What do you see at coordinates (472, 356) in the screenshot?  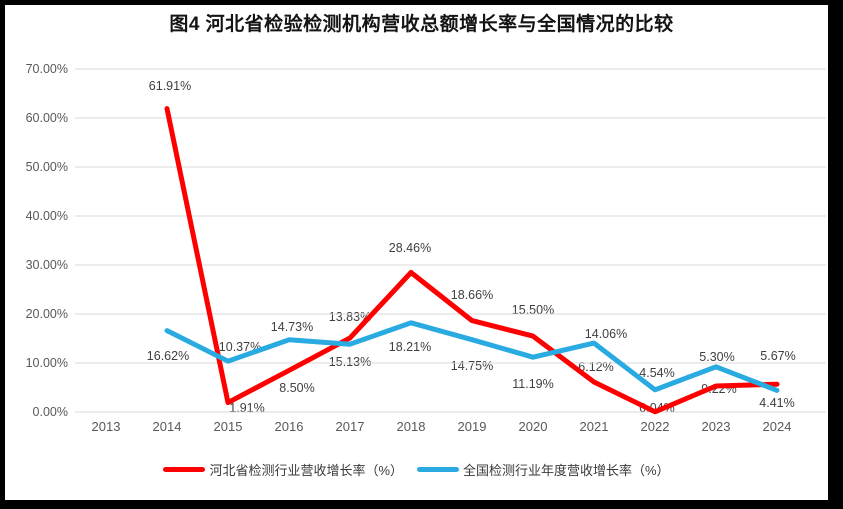 I see `series-line-national` at bounding box center [472, 356].